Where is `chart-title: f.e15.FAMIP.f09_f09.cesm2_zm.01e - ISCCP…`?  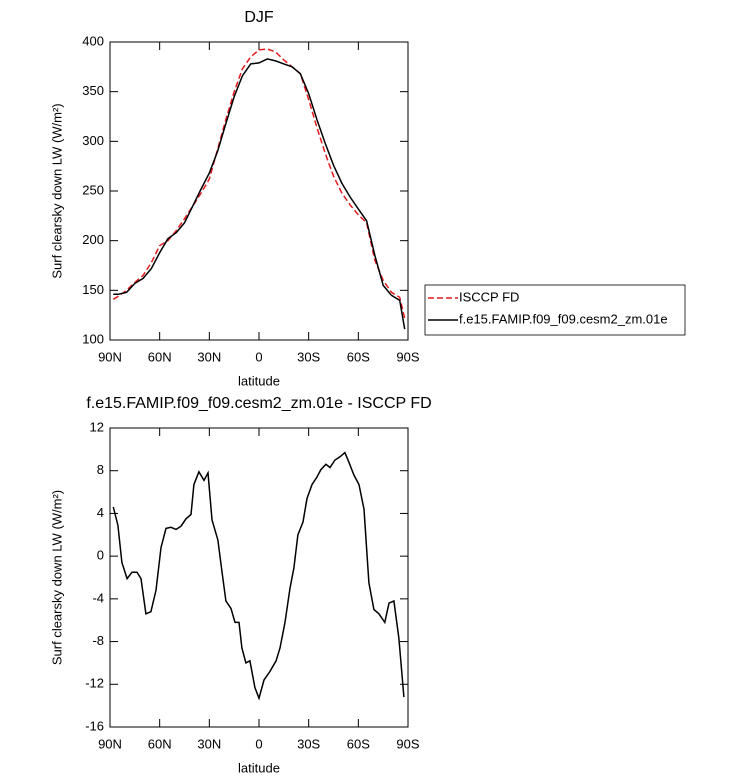 chart-title: f.e15.FAMIP.f09_f09.cesm2_zm.01e - ISCCP… is located at coordinates (258, 403).